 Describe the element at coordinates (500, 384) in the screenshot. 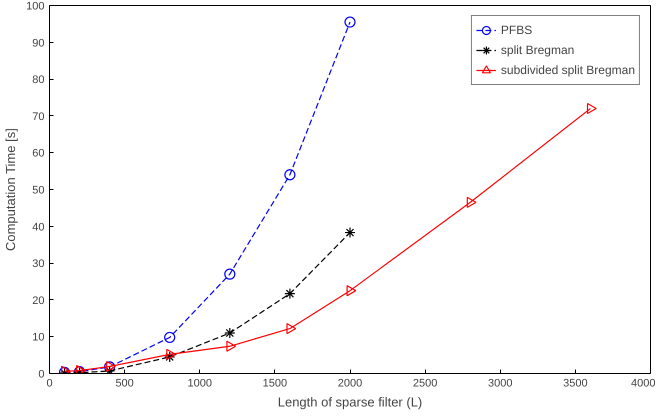

I see `x-tick-label: 3000` at that location.